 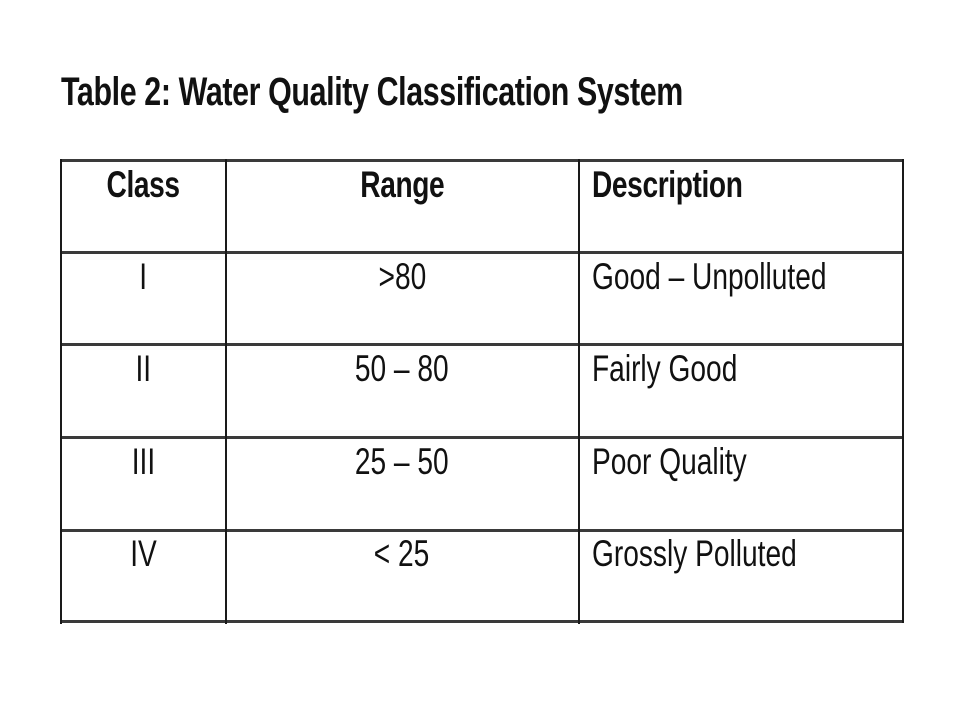 I want to click on table-row-3-class: III, so click(x=143, y=462).